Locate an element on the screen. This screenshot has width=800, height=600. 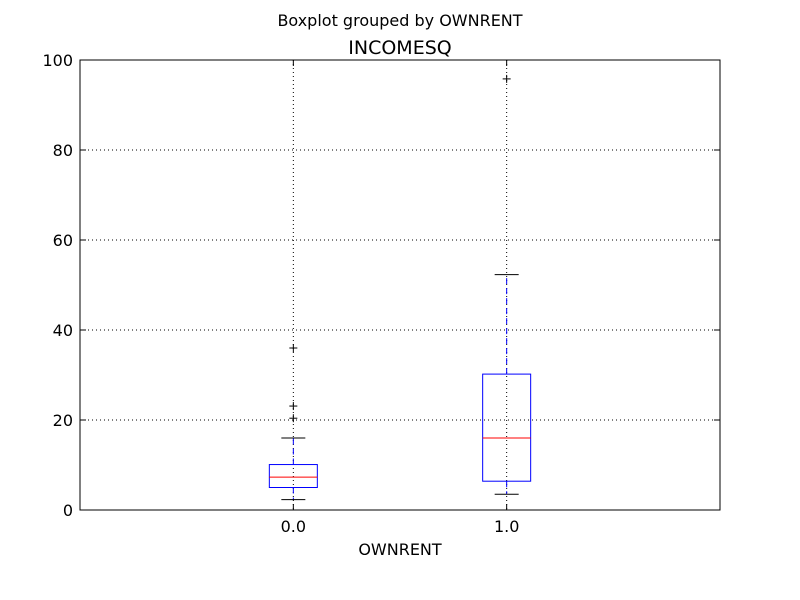
x-tick-label: 0.0 is located at coordinates (293, 526).